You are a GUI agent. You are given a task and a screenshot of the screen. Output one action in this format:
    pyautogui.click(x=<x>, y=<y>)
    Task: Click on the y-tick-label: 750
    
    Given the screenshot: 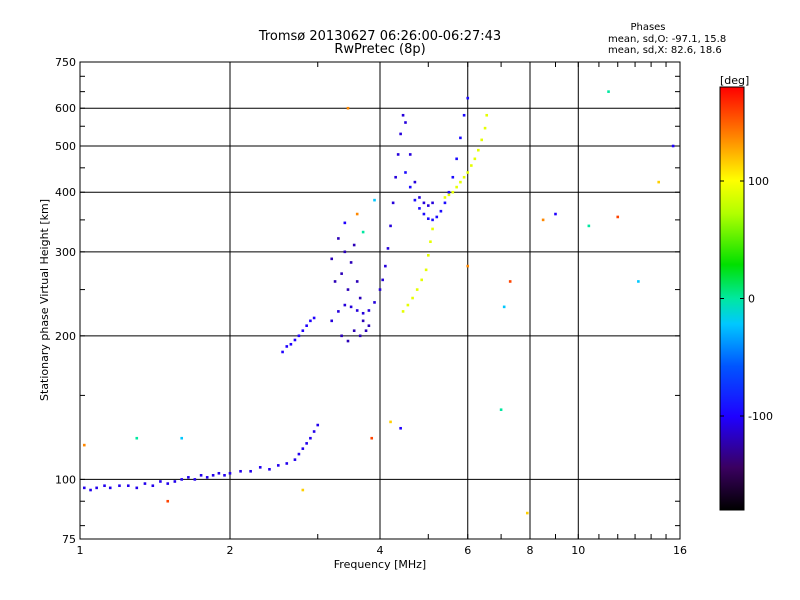 What is the action you would take?
    pyautogui.click(x=65, y=62)
    